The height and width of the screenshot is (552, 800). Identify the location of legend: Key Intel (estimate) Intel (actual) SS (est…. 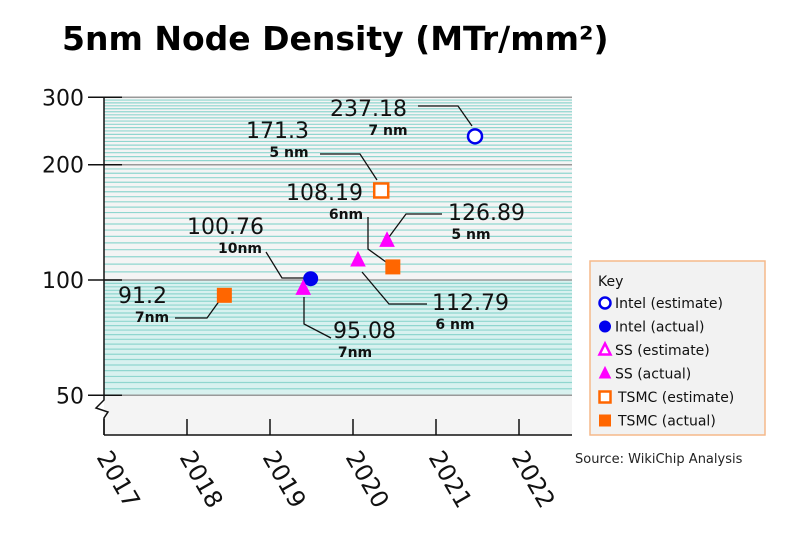
(677, 348).